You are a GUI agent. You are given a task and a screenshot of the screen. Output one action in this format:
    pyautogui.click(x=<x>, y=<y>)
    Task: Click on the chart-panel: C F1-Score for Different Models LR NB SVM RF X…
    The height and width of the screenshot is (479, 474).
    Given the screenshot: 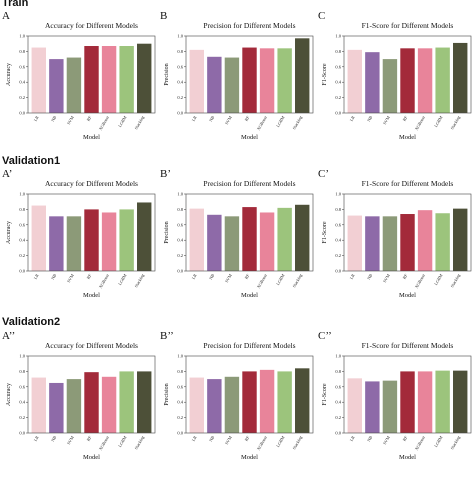 What is the action you would take?
    pyautogui.click(x=396, y=82)
    